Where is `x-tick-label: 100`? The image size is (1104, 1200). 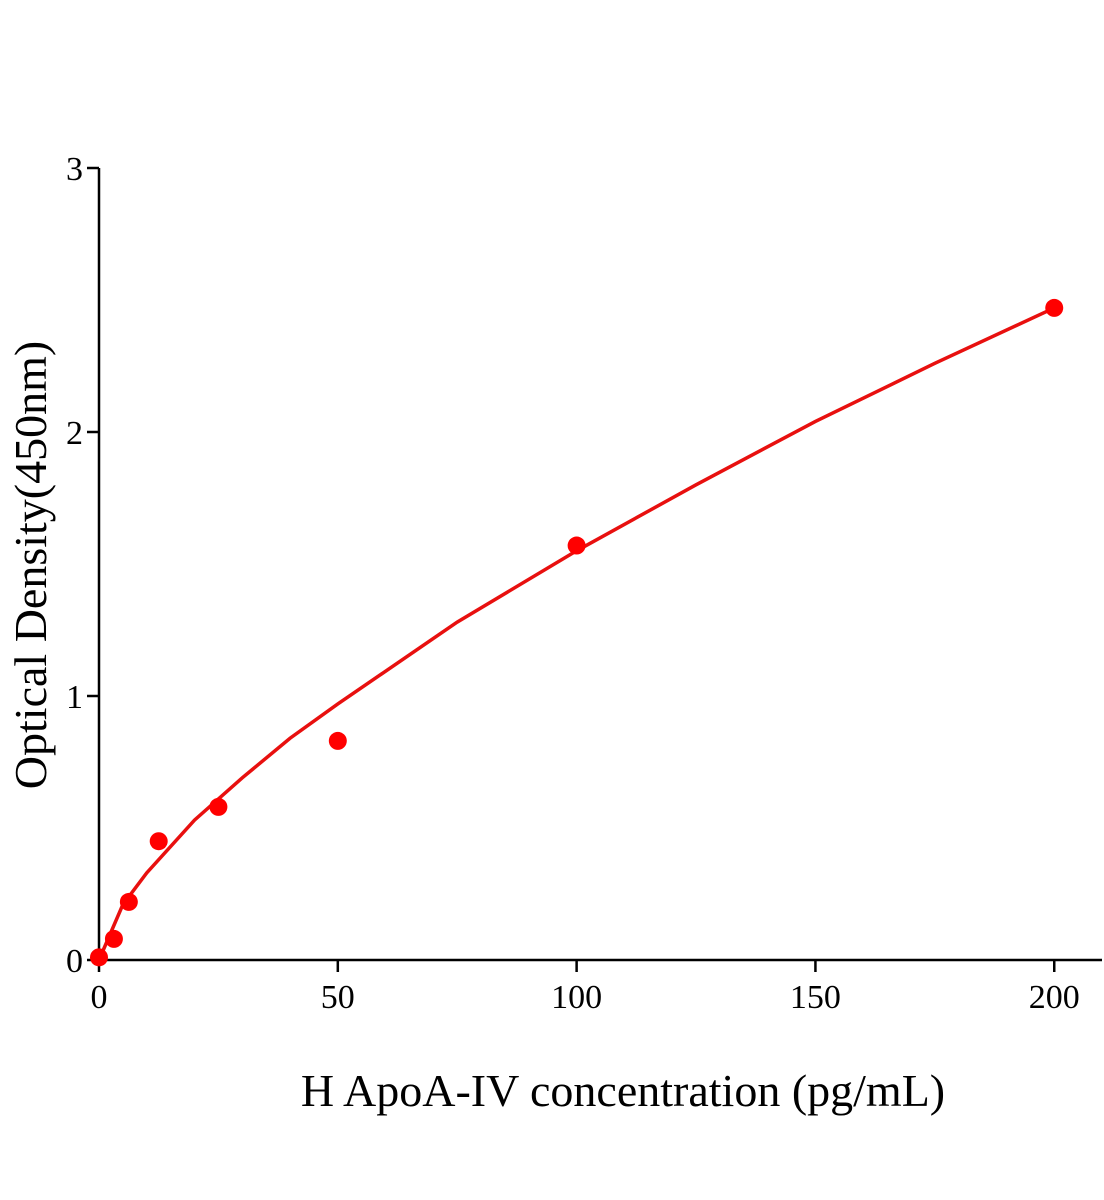 x-tick-label: 100 is located at coordinates (576, 997).